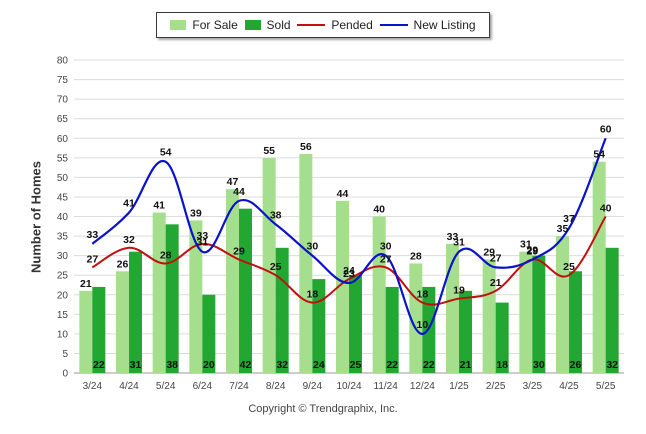 The width and height of the screenshot is (646, 434). I want to click on legend-item-sold: Sold, so click(267, 25).